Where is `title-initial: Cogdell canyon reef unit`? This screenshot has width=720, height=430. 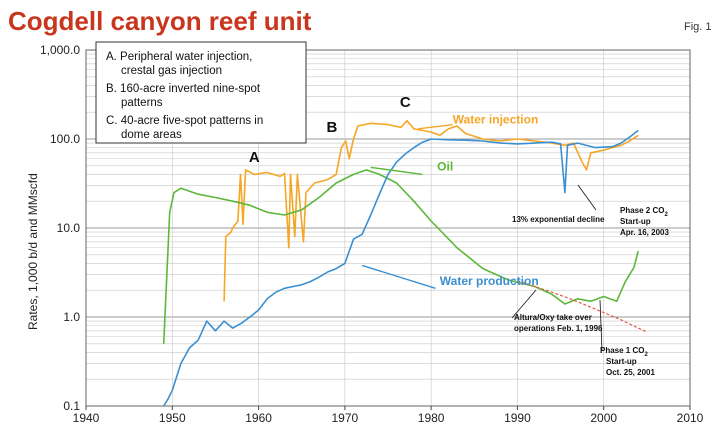 title-initial: Cogdell canyon reef unit is located at coordinates (160, 21).